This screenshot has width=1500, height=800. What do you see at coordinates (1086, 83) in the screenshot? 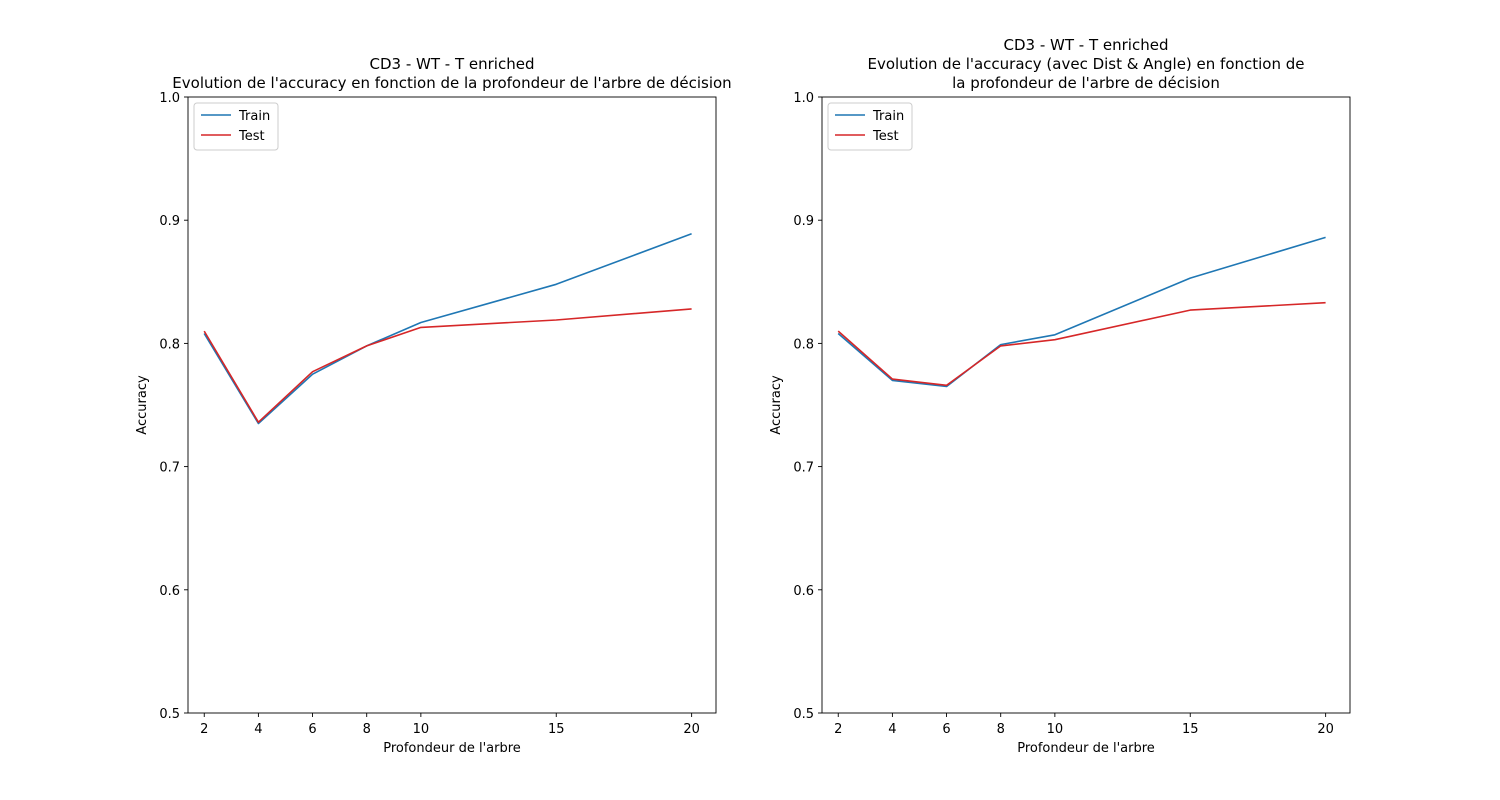
I see `chart-title-line: la profondeur de l'arbre de décision` at bounding box center [1086, 83].